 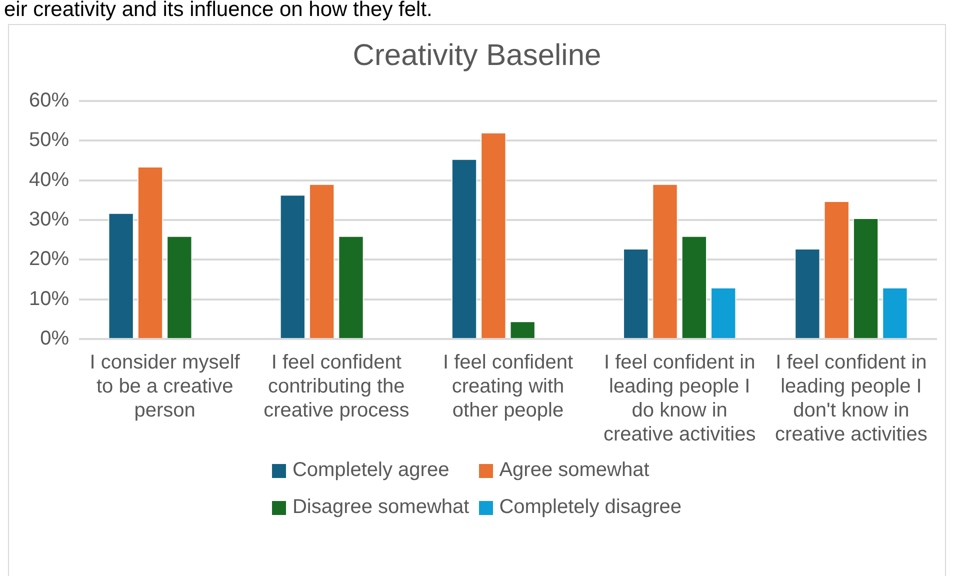 What do you see at coordinates (477, 56) in the screenshot?
I see `chart-title: Creativity Baseline` at bounding box center [477, 56].